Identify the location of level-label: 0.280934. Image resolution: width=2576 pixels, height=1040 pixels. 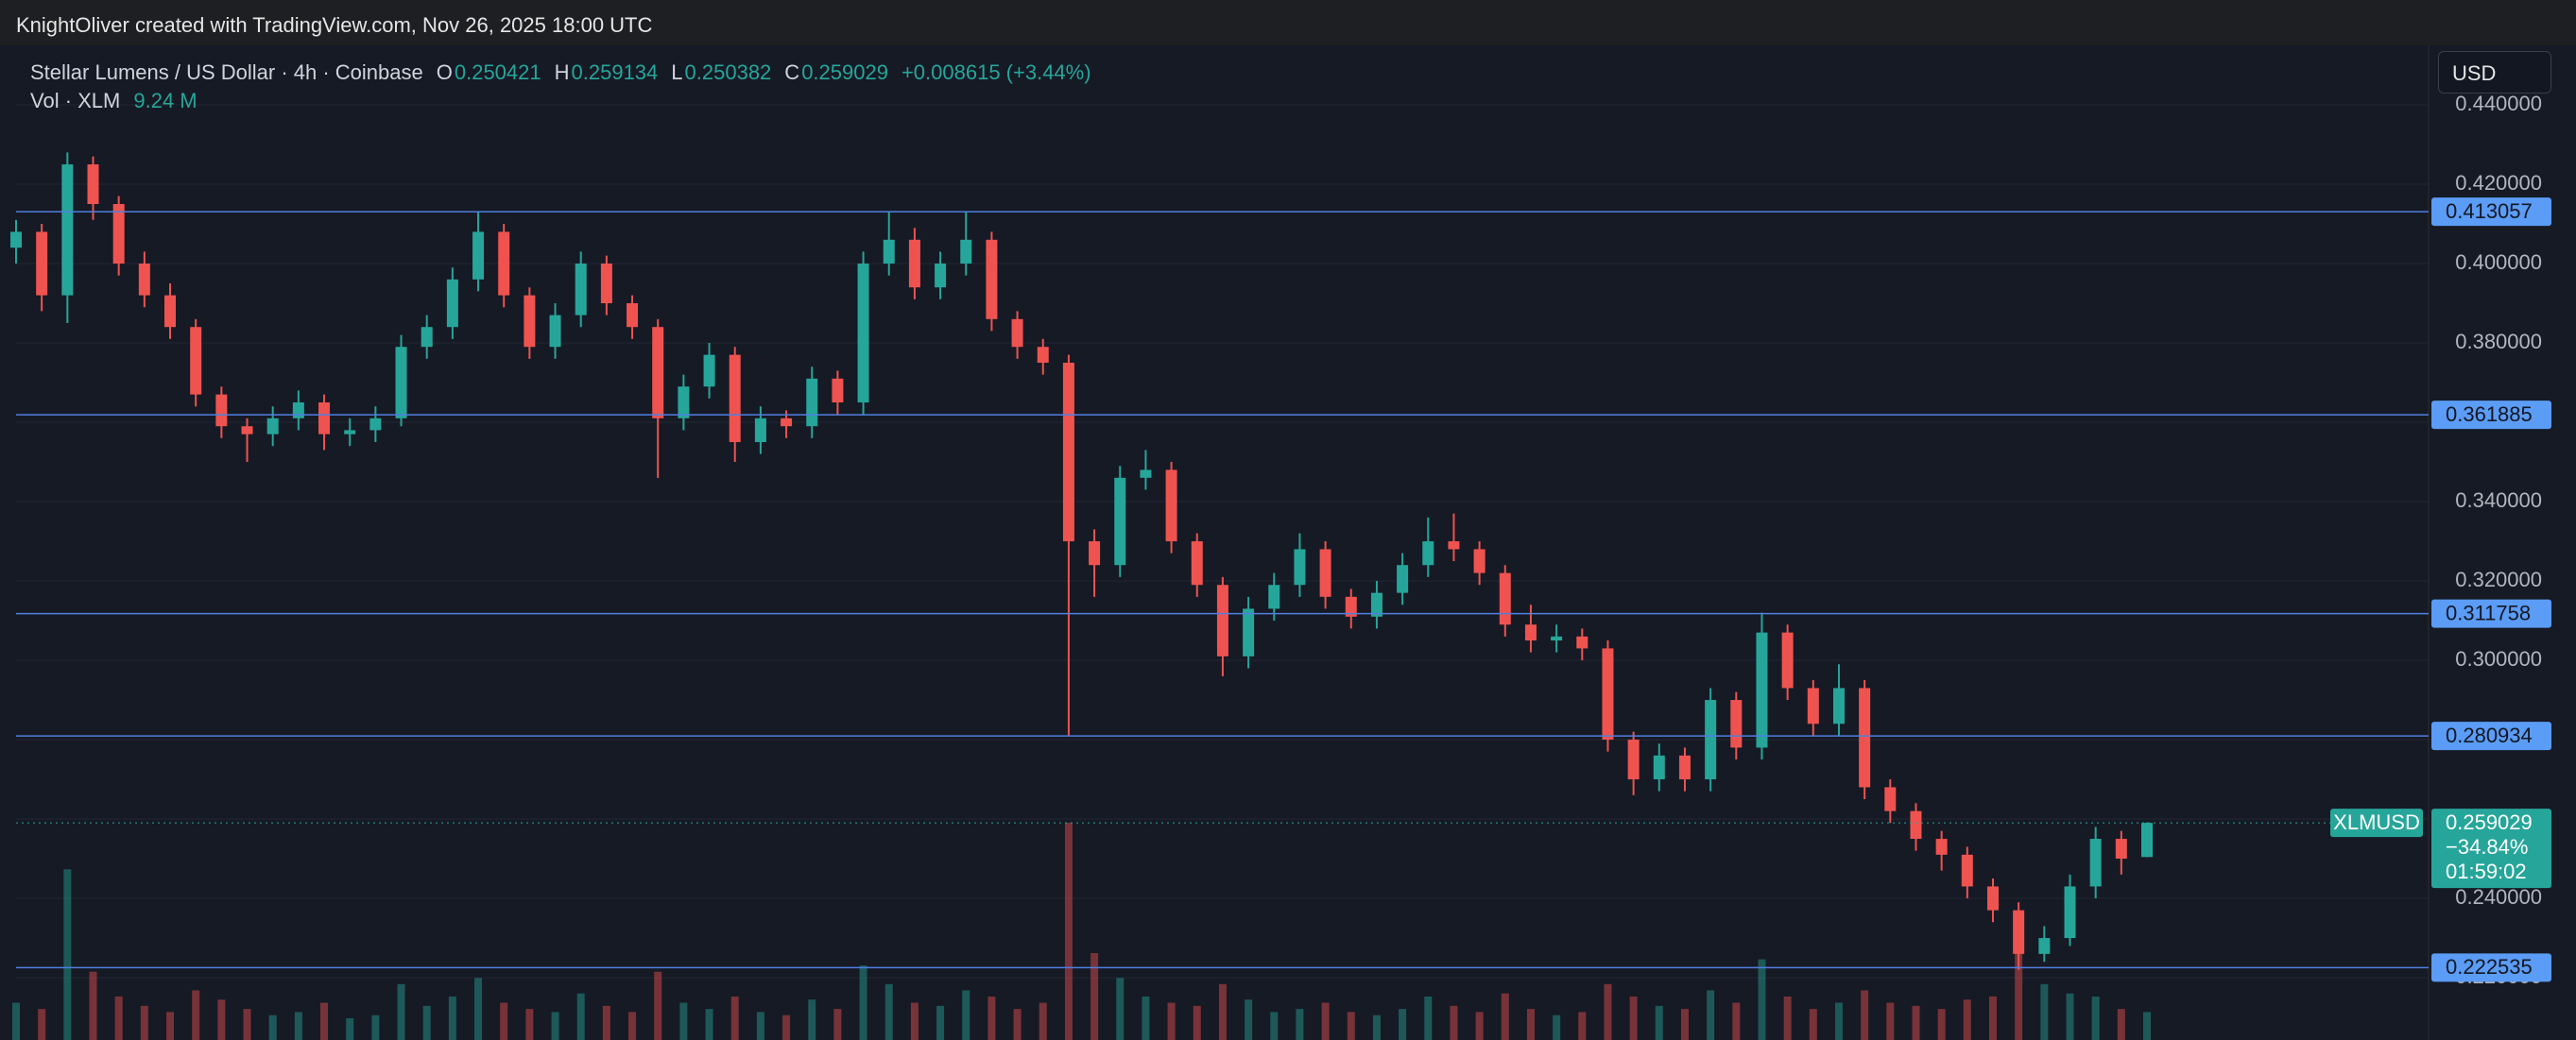
(2489, 735).